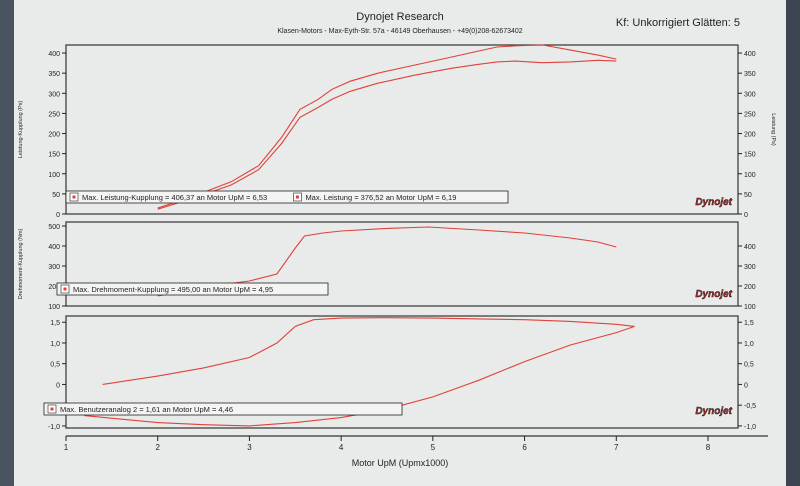 The width and height of the screenshot is (800, 486). I want to click on x-tick-label: 2, so click(157, 447).